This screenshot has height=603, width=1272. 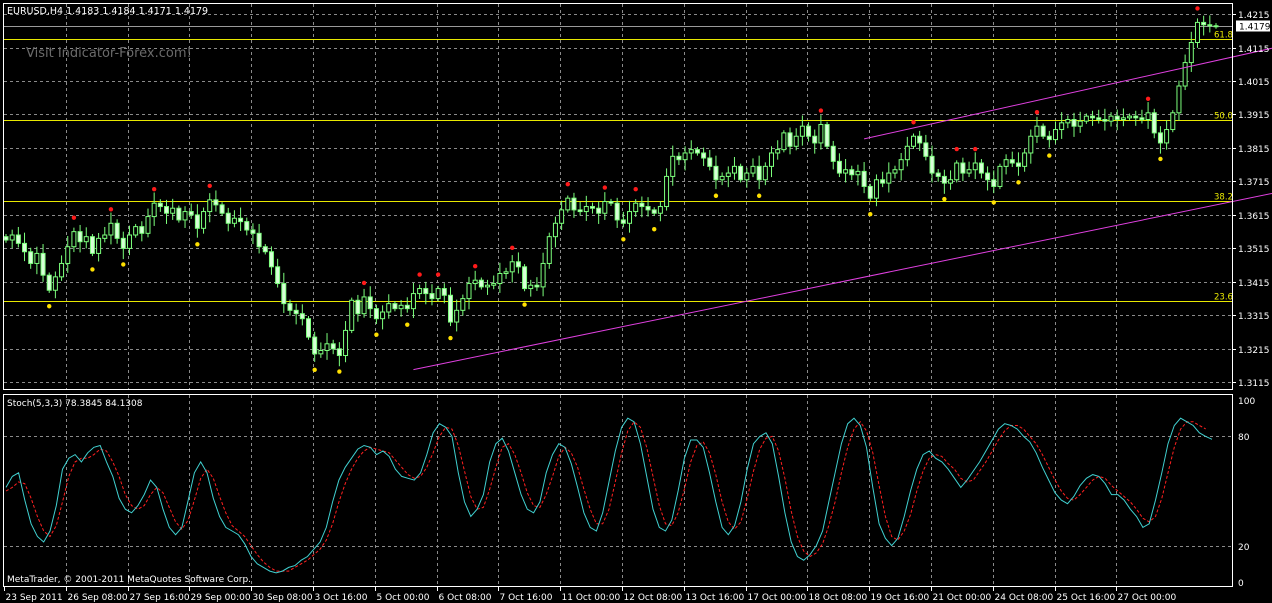 What do you see at coordinates (1068, 71) in the screenshot?
I see `channel-upper-line` at bounding box center [1068, 71].